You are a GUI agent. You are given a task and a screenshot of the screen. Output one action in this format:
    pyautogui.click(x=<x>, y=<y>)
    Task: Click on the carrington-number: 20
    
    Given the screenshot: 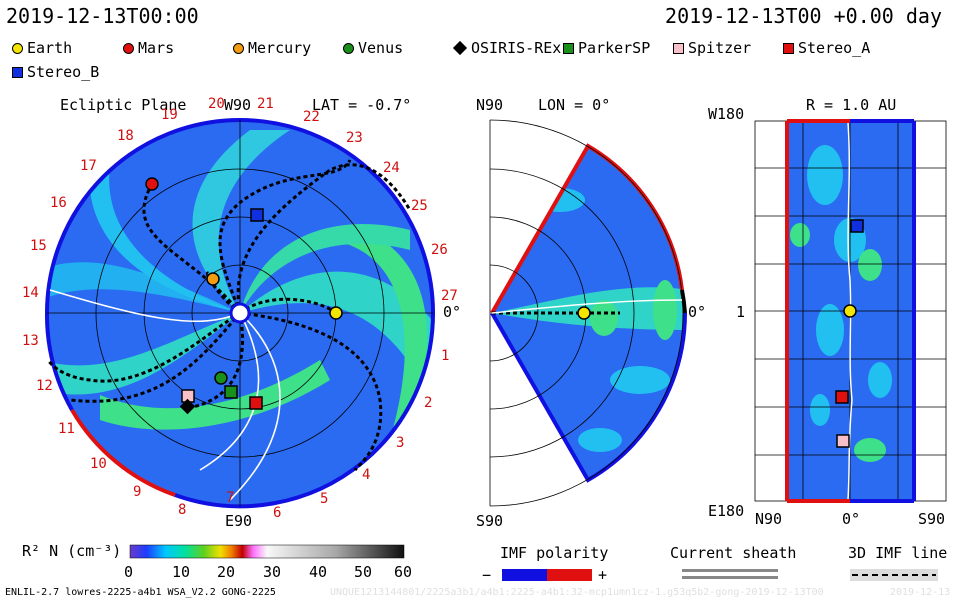 What is the action you would take?
    pyautogui.click(x=216, y=104)
    